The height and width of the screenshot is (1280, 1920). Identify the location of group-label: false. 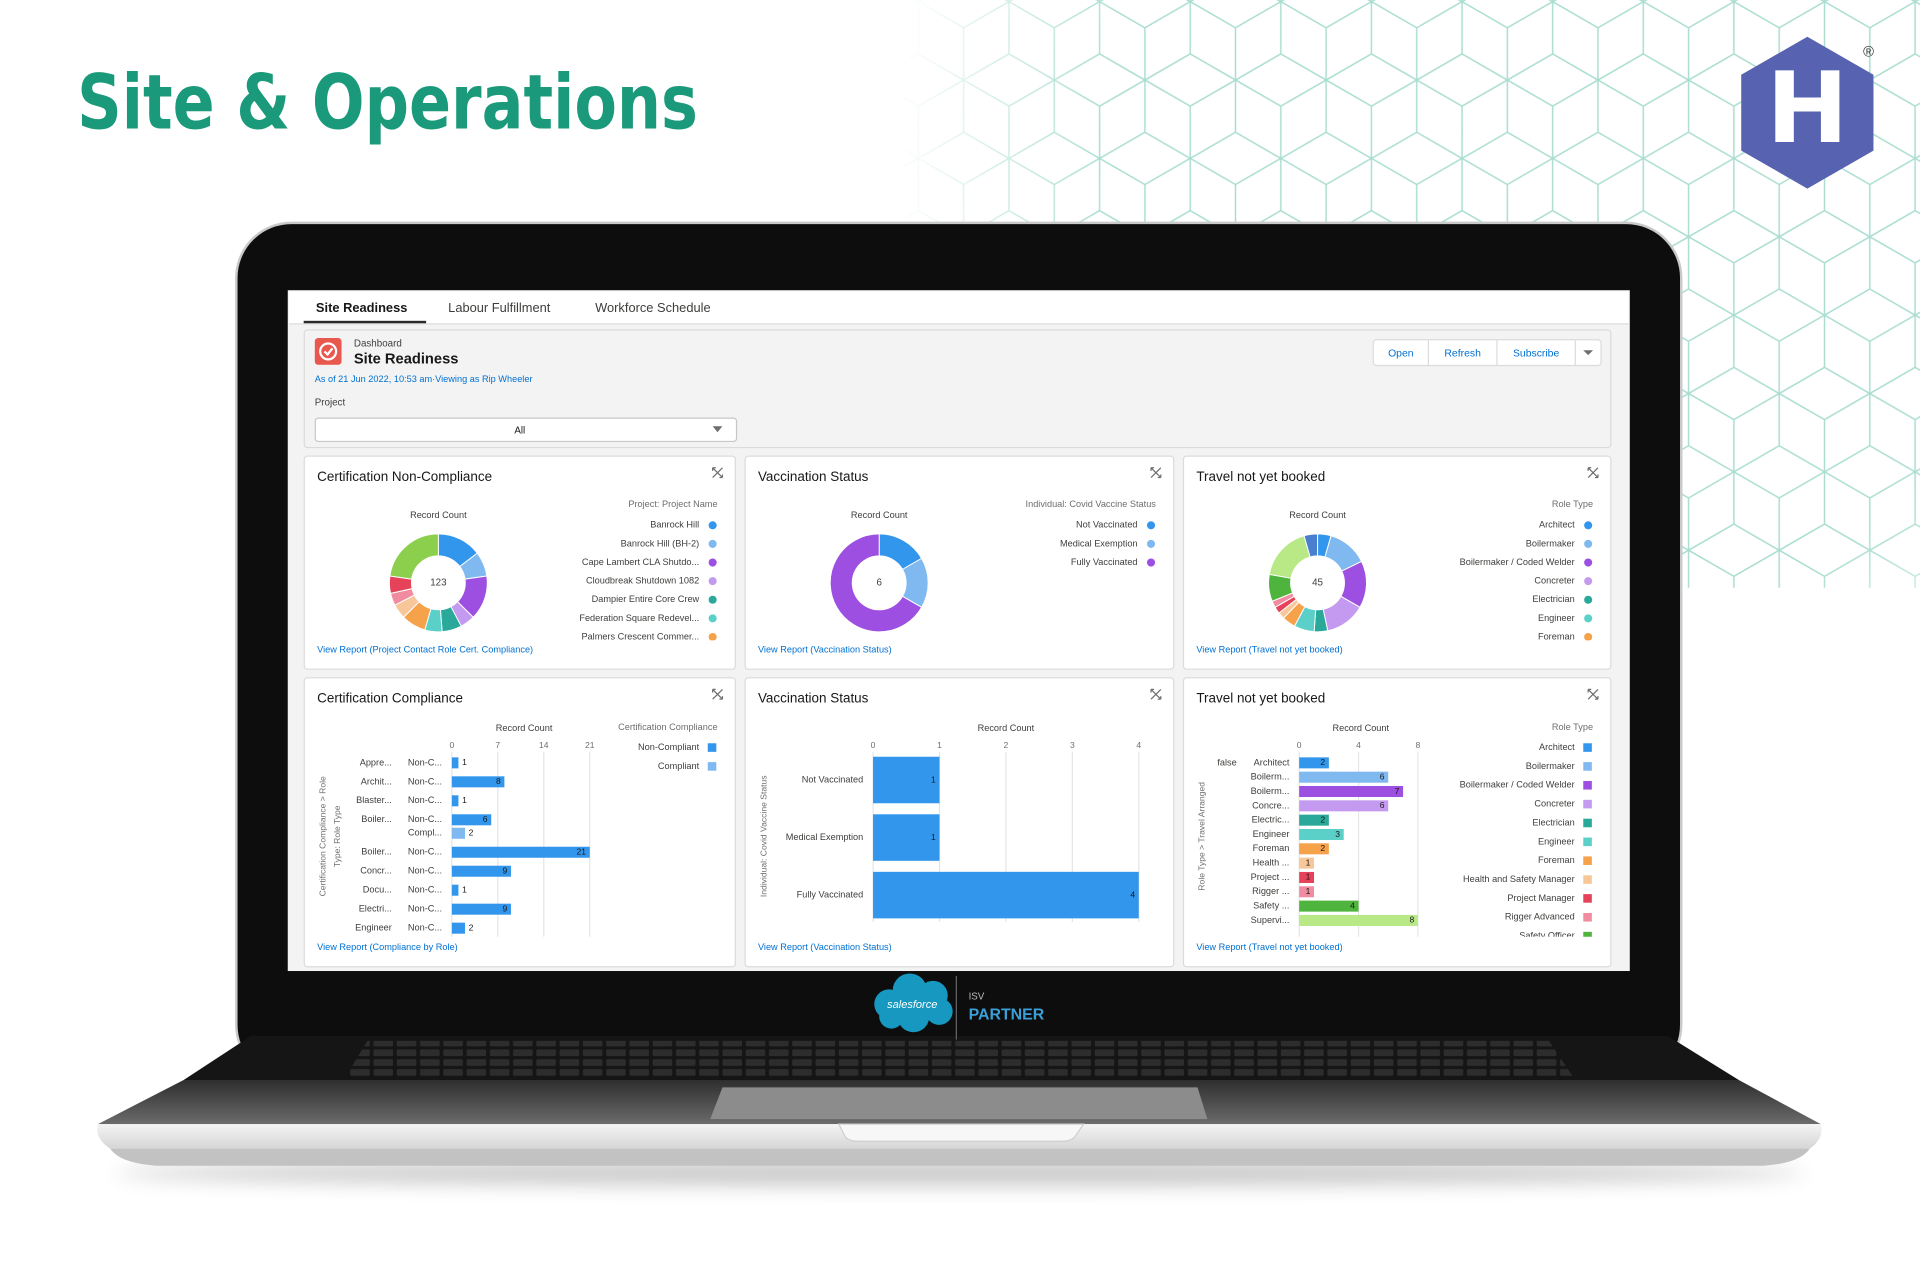
(1226, 762).